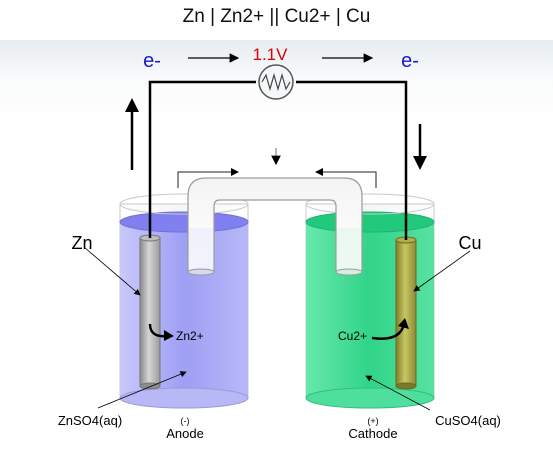  What do you see at coordinates (271, 54) in the screenshot?
I see `voltage-label: 1.1V` at bounding box center [271, 54].